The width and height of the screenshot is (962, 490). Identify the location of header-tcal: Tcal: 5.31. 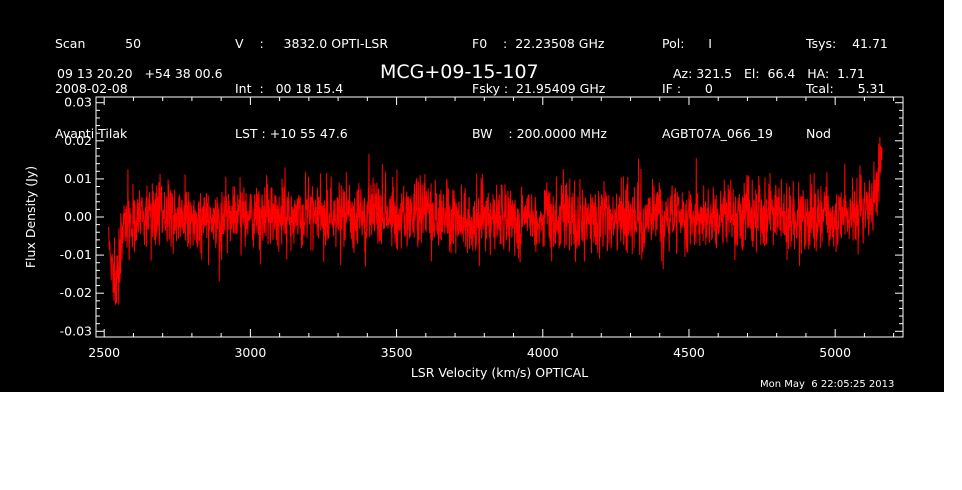
(846, 88).